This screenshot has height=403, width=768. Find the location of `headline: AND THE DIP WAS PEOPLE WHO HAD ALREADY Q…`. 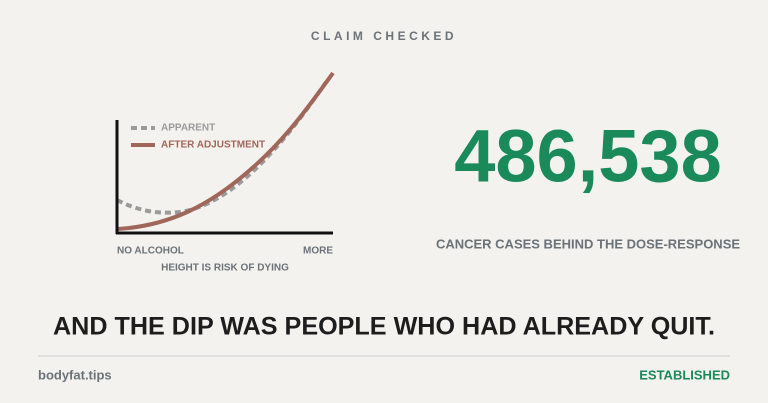

headline: AND THE DIP WAS PEOPLE WHO HAD ALREADY Q… is located at coordinates (384, 327).